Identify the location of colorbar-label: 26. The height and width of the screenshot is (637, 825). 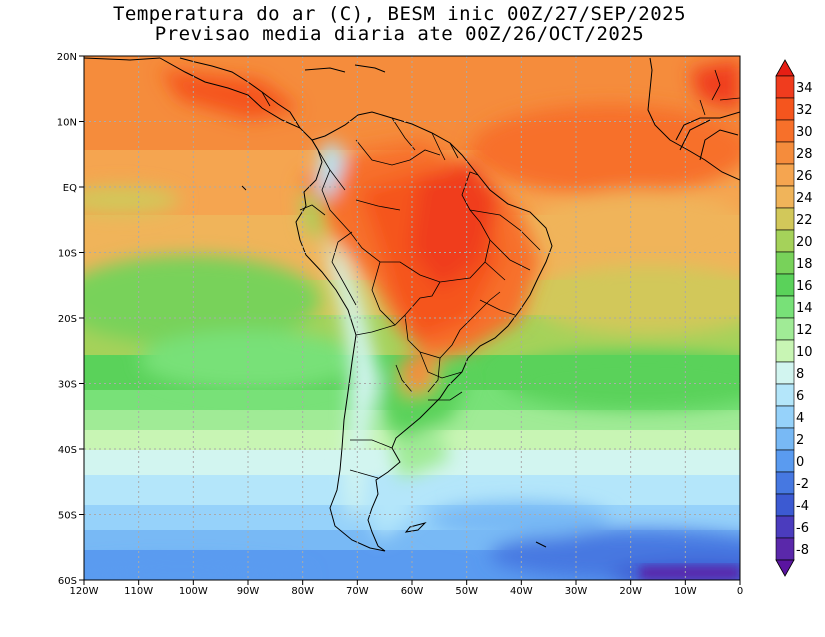
(804, 176).